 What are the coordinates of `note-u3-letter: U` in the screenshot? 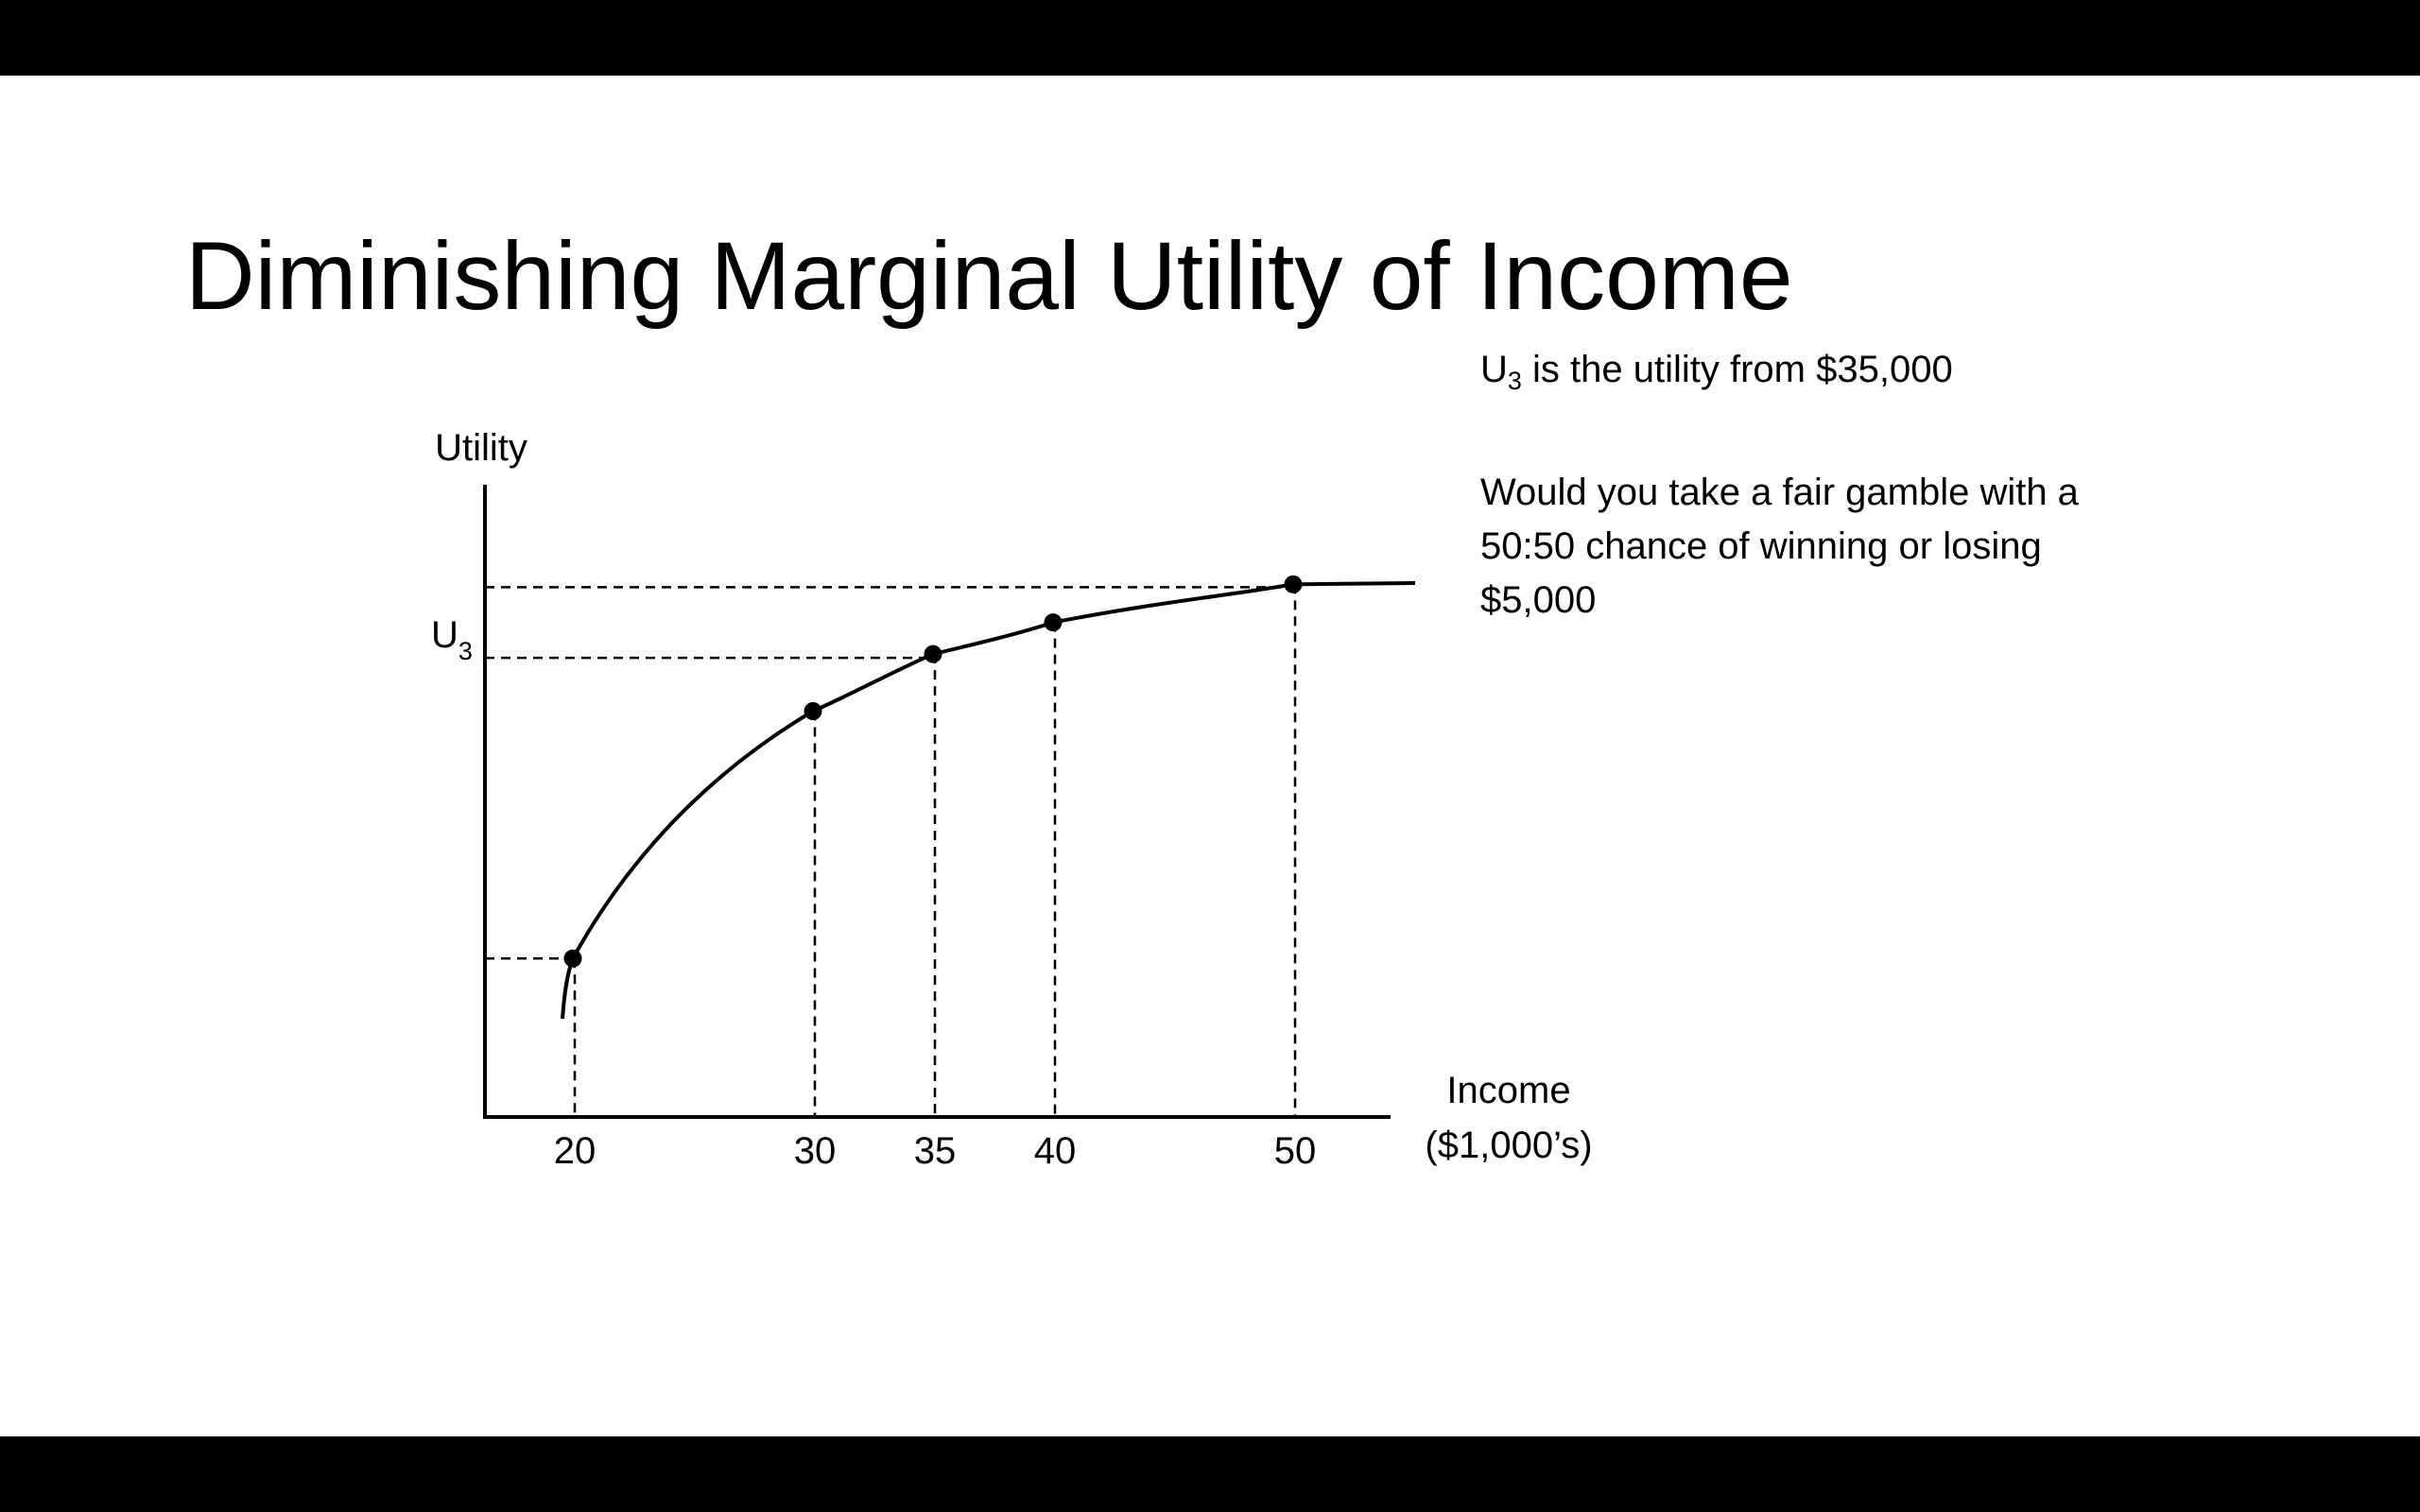 It's located at (1494, 369).